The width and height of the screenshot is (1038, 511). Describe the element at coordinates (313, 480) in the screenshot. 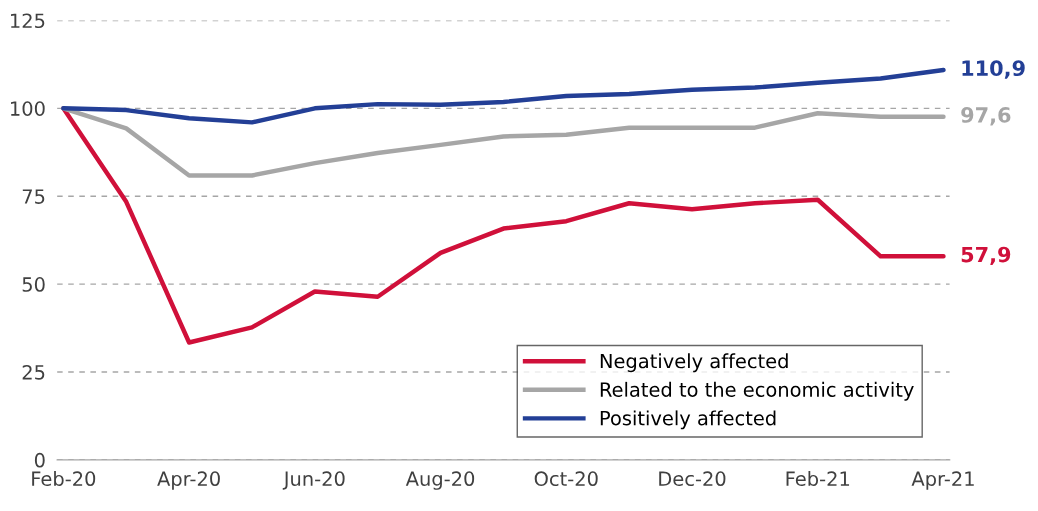

I see `x-tick-label: Jun-20` at that location.